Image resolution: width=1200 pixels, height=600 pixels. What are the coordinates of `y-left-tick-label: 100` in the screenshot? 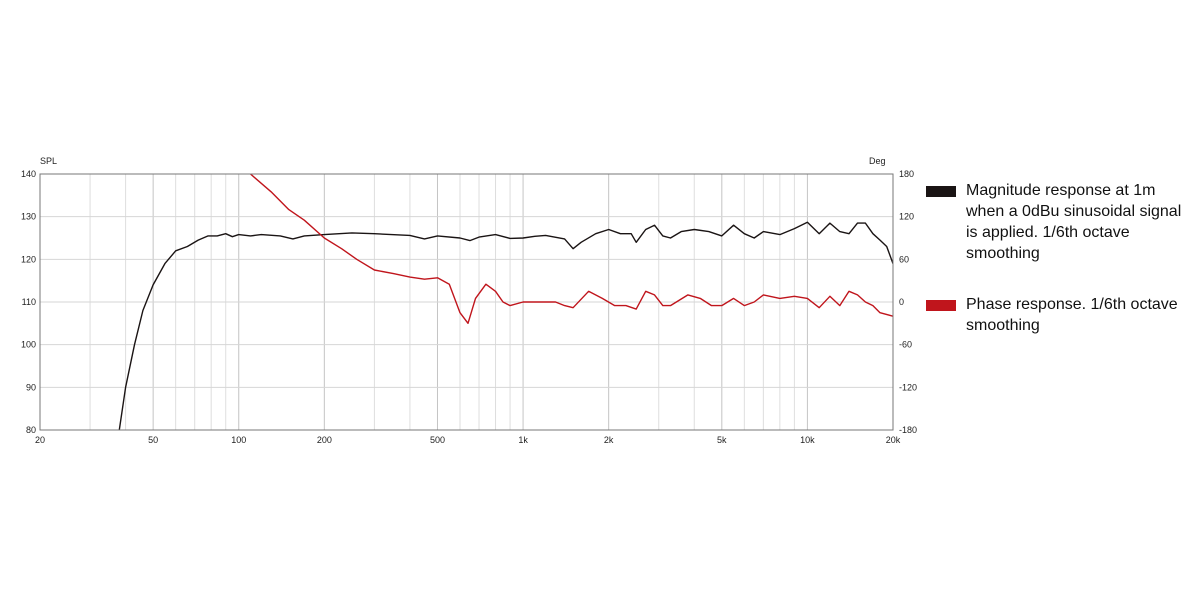 It's located at (28, 345).